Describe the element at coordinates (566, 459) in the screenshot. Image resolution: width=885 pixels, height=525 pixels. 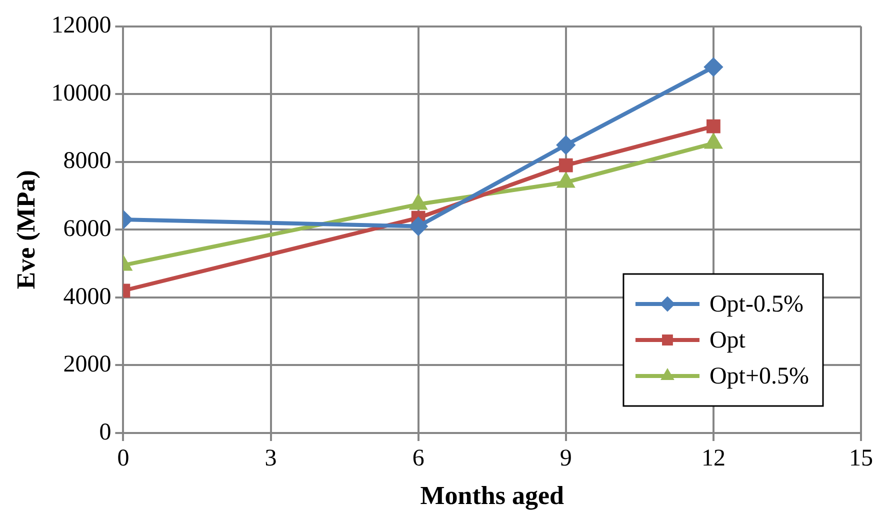
I see `x-tick-label: 9` at that location.